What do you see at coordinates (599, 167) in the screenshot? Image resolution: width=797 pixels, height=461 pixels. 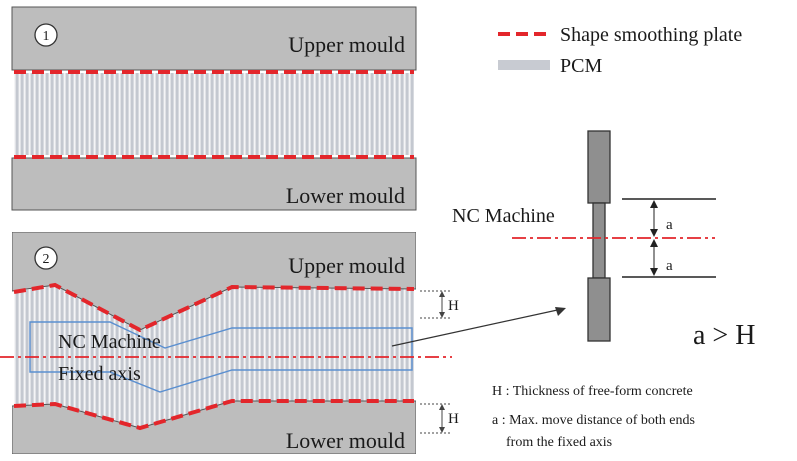 I see `machine-upper-block` at bounding box center [599, 167].